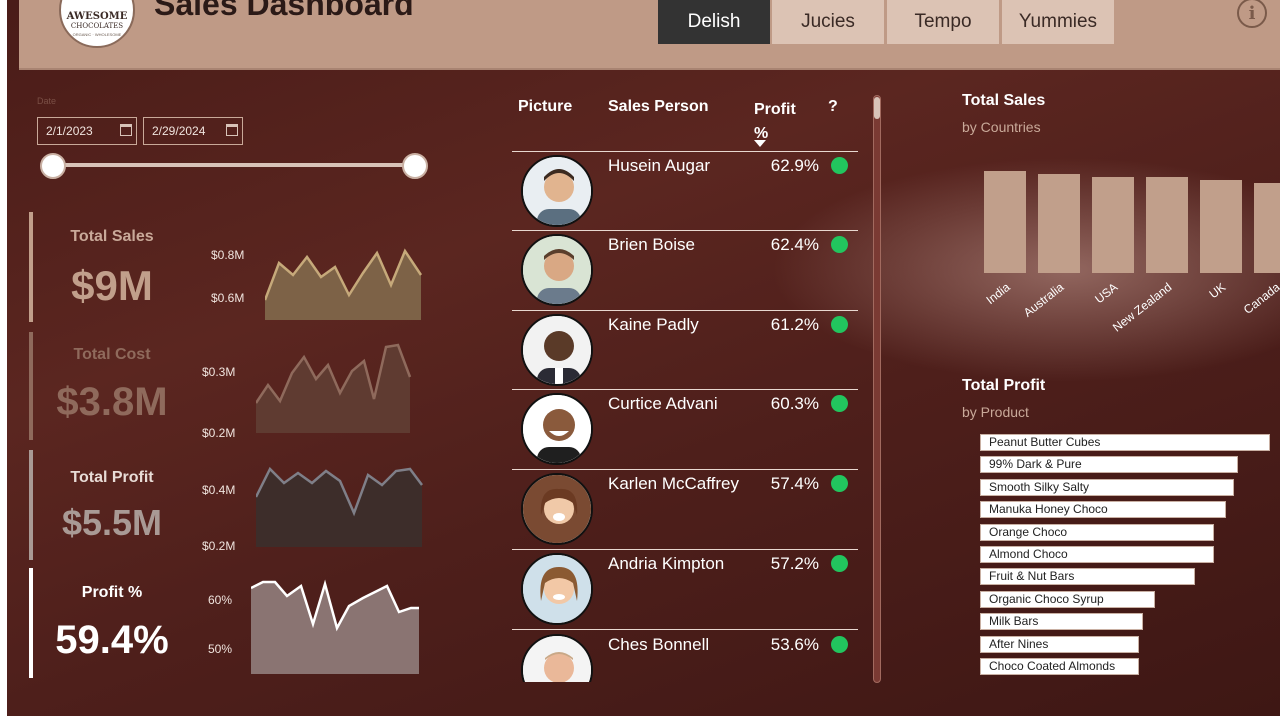 This screenshot has height=720, width=1280. I want to click on product-label: Organic Choco Syrup, so click(1046, 599).